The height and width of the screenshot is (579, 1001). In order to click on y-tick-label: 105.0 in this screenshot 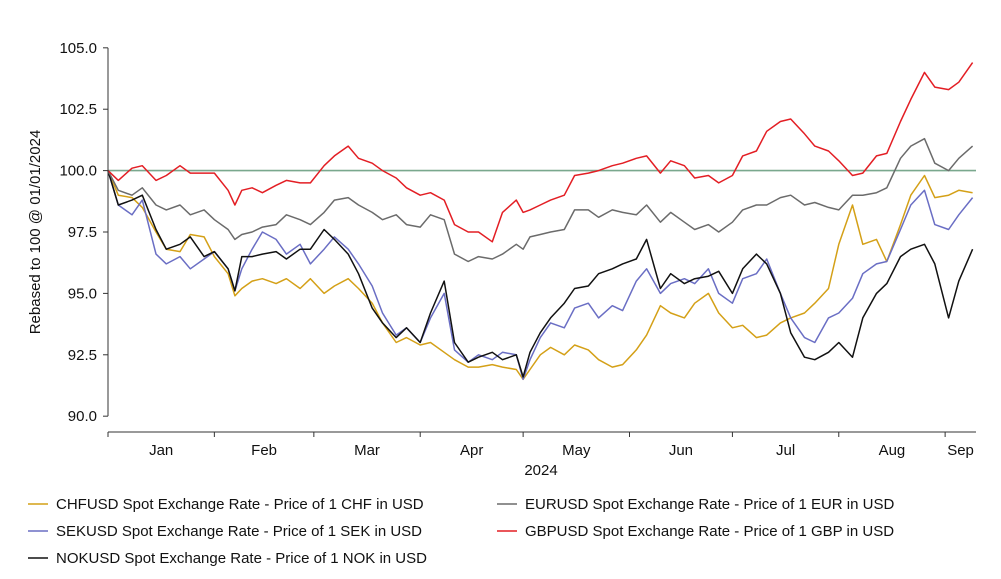, I will do `click(78, 48)`.